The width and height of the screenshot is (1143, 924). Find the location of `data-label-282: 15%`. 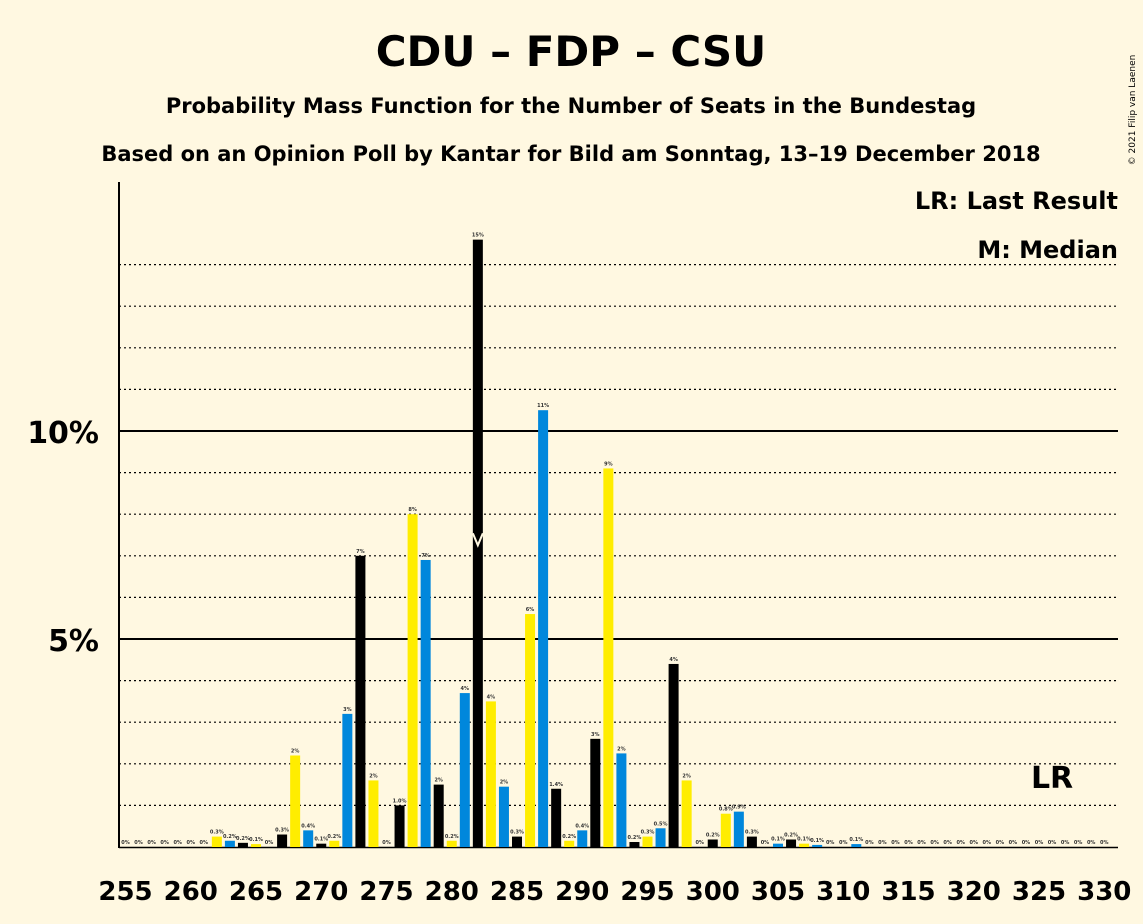

data-label-282: 15% is located at coordinates (478, 236).